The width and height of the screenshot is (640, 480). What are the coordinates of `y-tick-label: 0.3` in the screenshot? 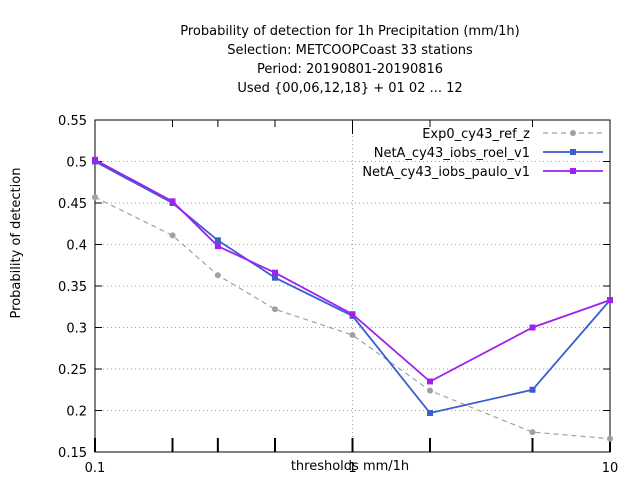 It's located at (76, 329).